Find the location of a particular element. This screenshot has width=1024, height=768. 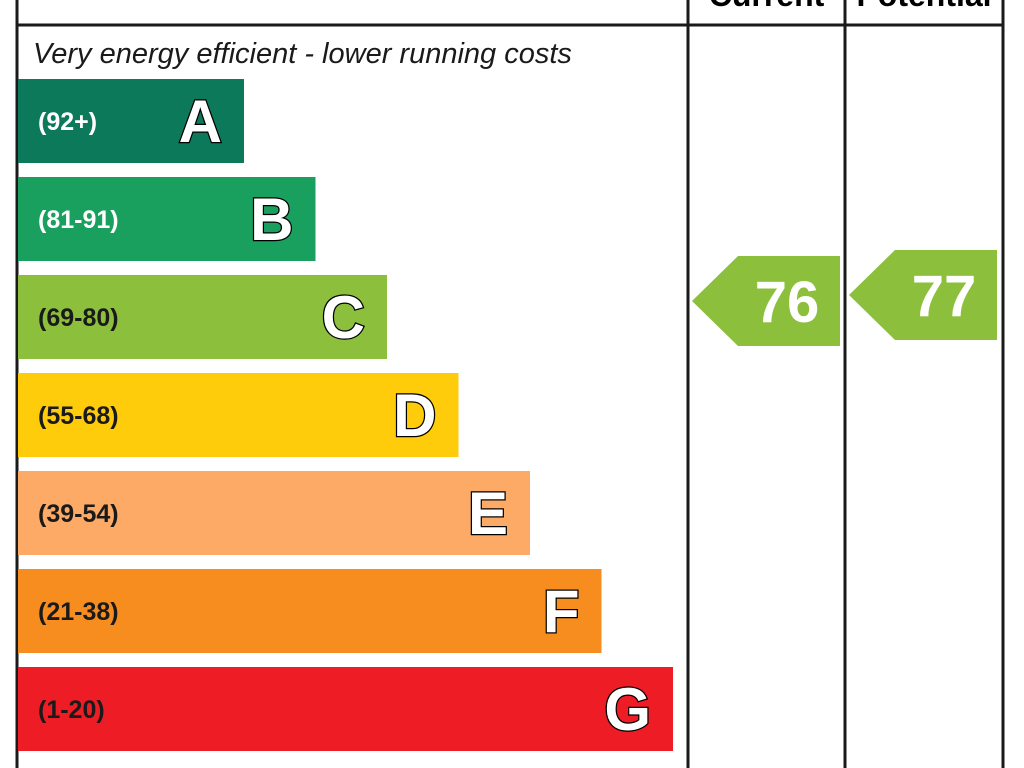

band-a: (92+) A is located at coordinates (131, 121).